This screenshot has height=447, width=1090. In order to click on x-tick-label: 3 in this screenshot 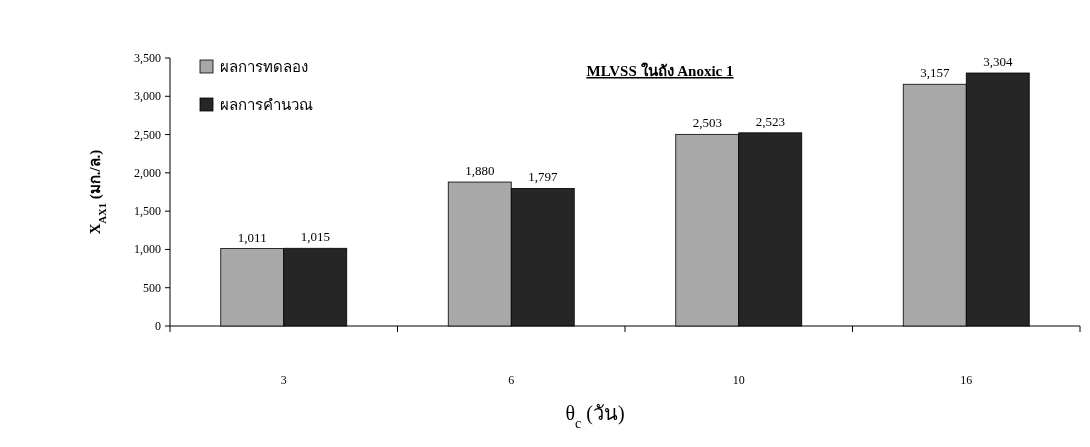, I will do `click(283, 380)`.